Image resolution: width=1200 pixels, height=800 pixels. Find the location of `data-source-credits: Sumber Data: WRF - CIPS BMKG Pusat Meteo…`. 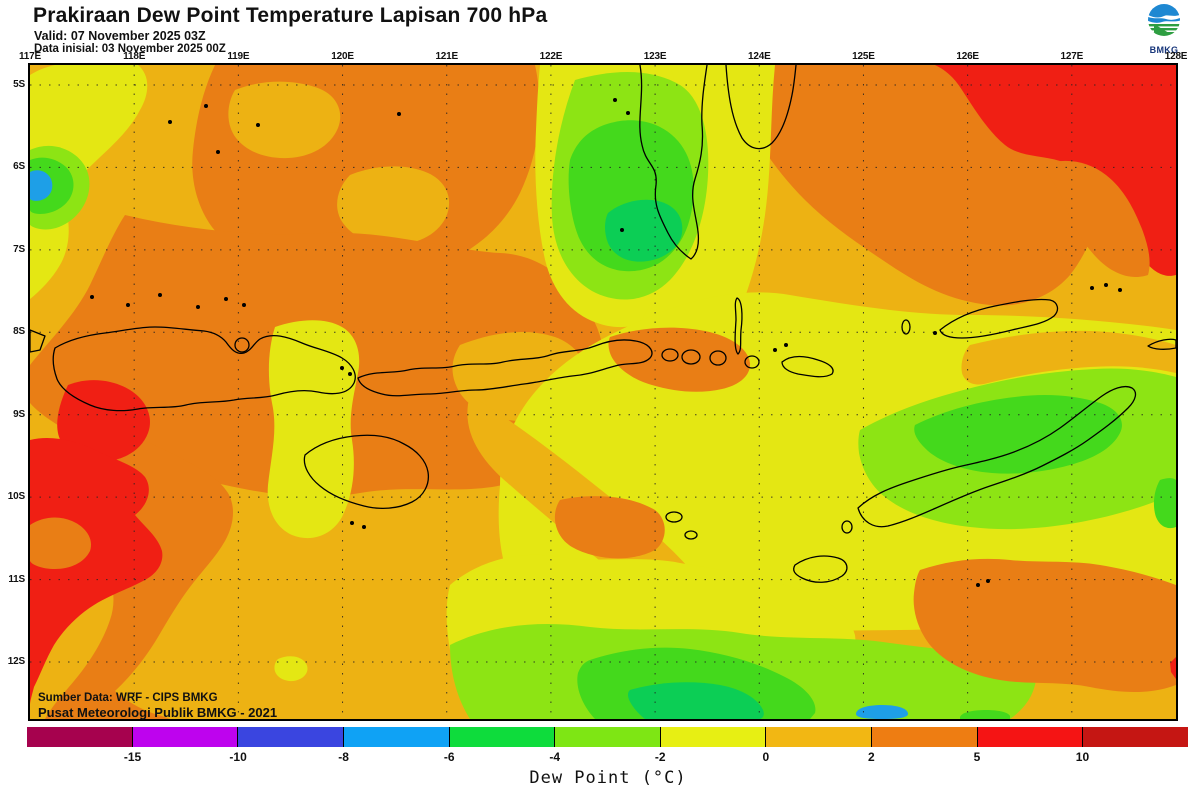

data-source-credits: Sumber Data: WRF - CIPS BMKG Pusat Meteo… is located at coordinates (157, 705).